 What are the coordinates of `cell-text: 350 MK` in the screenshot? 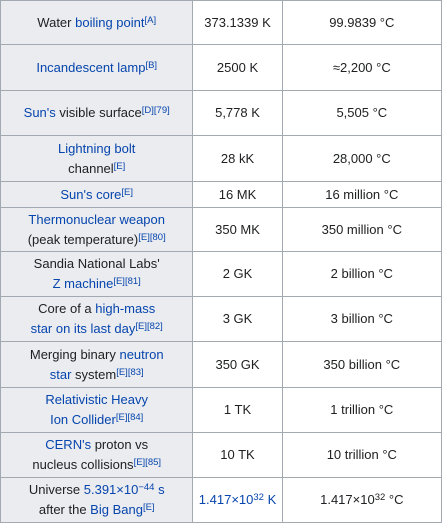 It's located at (237, 229).